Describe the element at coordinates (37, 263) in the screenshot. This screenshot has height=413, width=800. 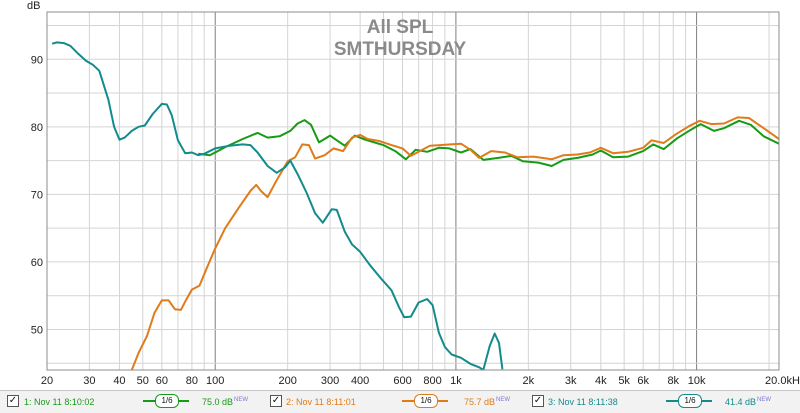
I see `y-tick-label: 60` at that location.